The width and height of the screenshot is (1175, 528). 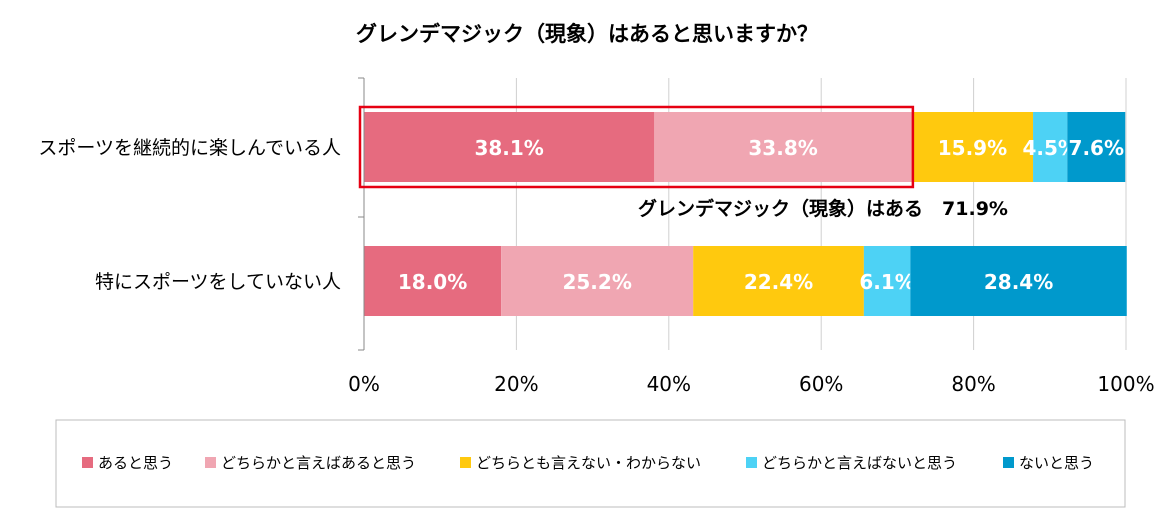 I want to click on legend-entry: あると思う, so click(x=135, y=463).